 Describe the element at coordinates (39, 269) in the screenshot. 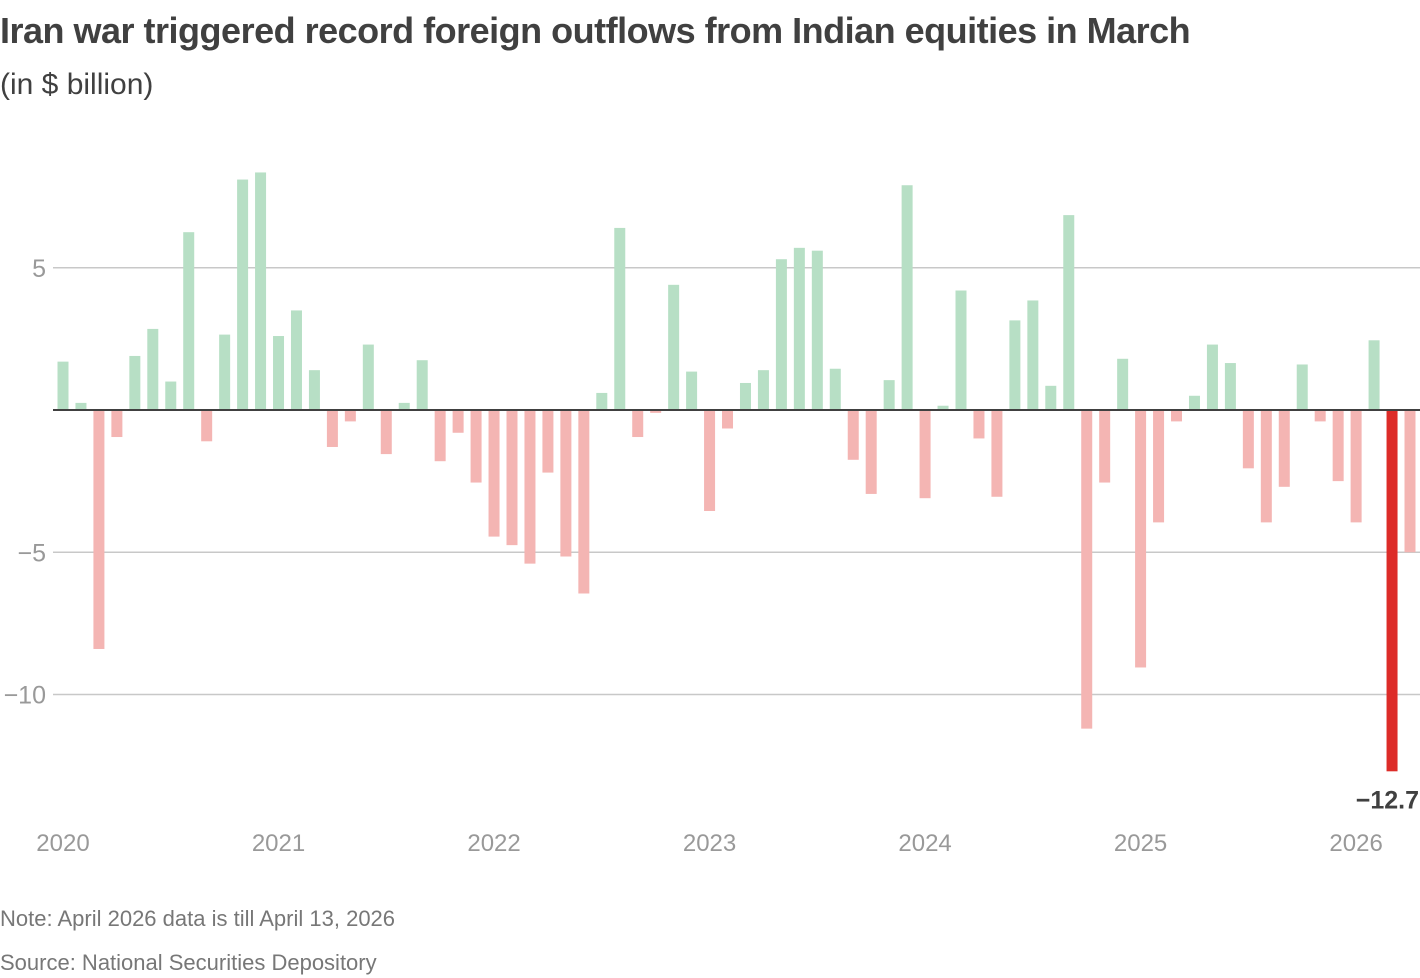

I see `y-tick-label: 5` at that location.